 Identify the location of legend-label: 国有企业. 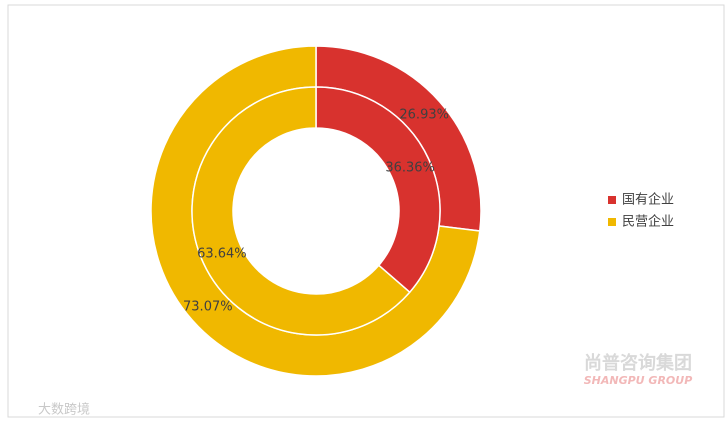
(648, 200).